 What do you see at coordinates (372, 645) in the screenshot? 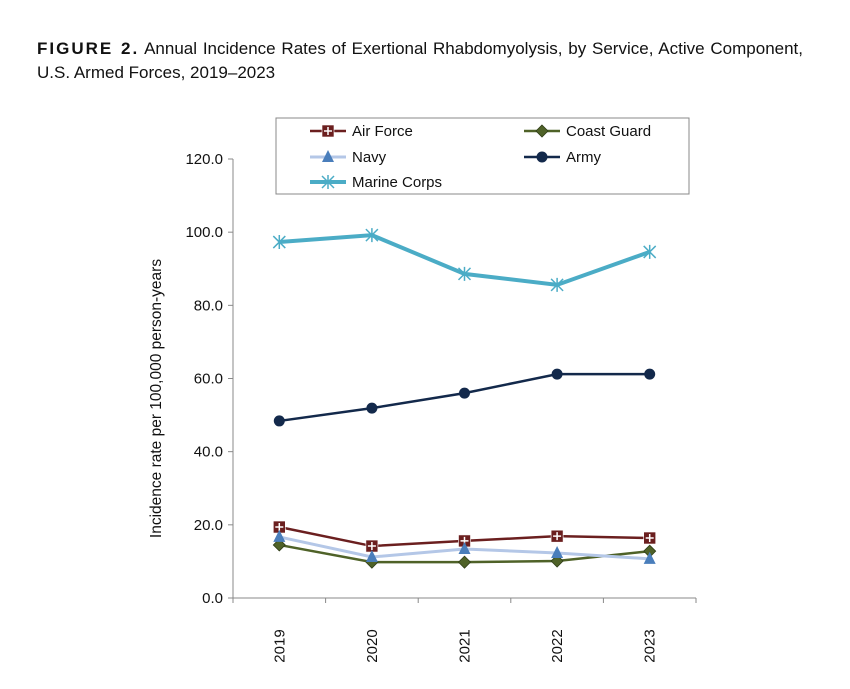
I see `x-tick-label: 2020` at bounding box center [372, 645].